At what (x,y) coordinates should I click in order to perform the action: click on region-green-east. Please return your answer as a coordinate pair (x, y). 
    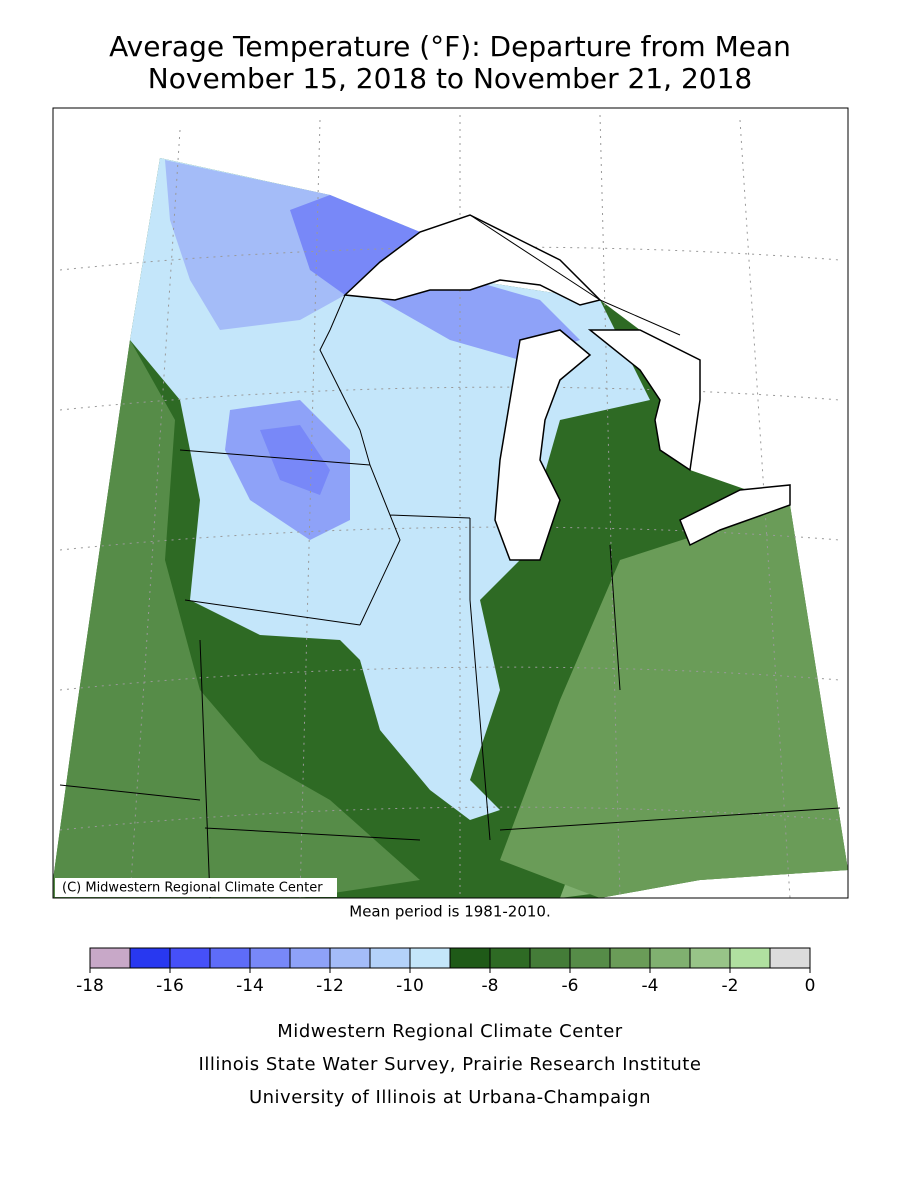
    Looking at the image, I should click on (674, 701).